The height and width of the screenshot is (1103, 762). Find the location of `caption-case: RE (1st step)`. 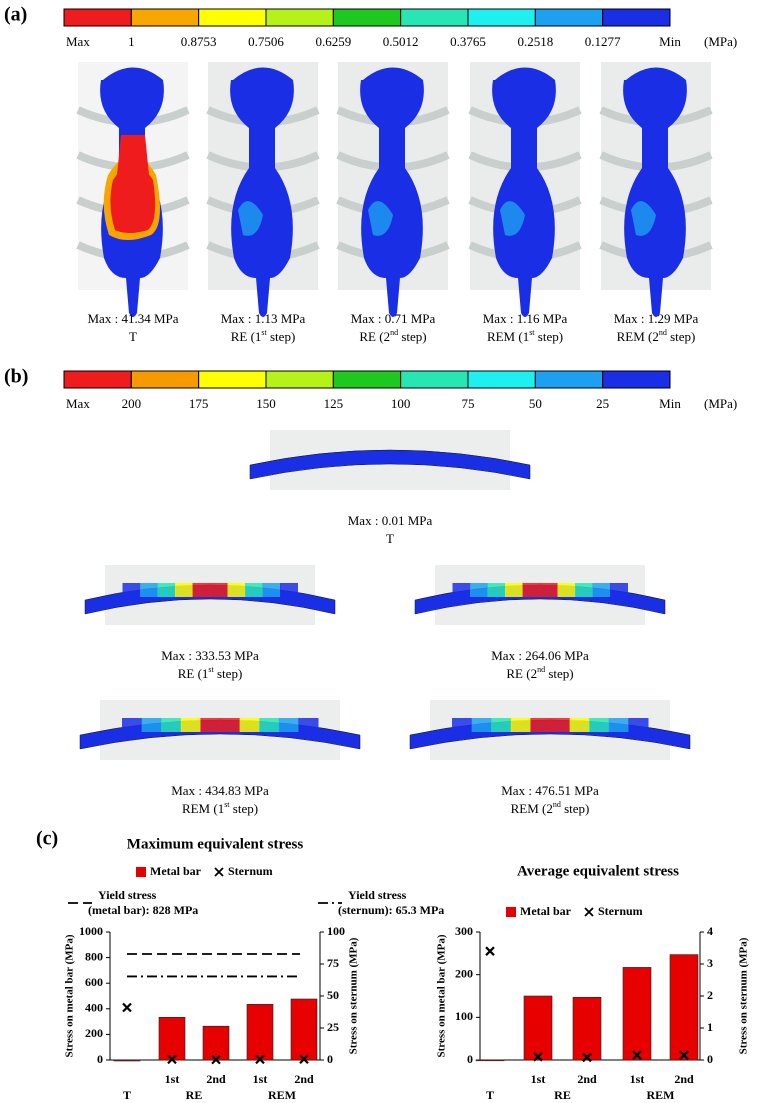

caption-case: RE (1st step) is located at coordinates (263, 336).